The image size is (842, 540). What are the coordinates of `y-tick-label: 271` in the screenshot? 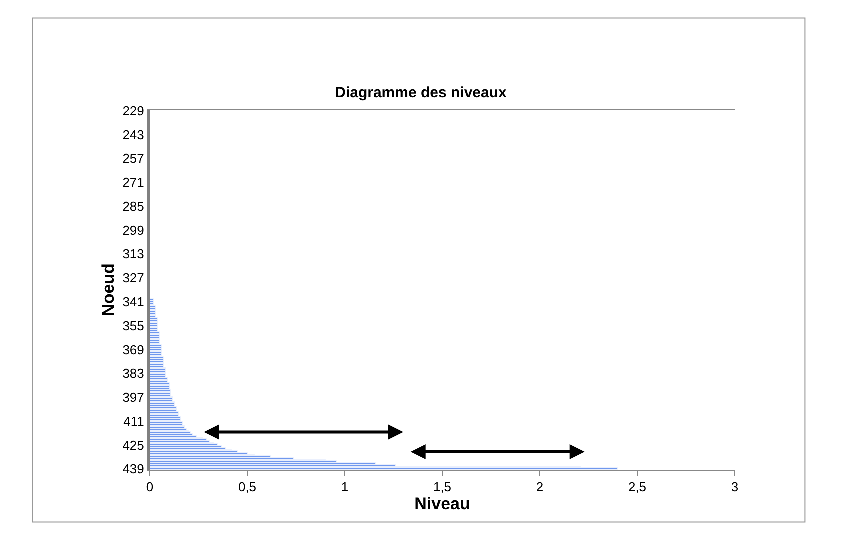 It's located at (133, 182).